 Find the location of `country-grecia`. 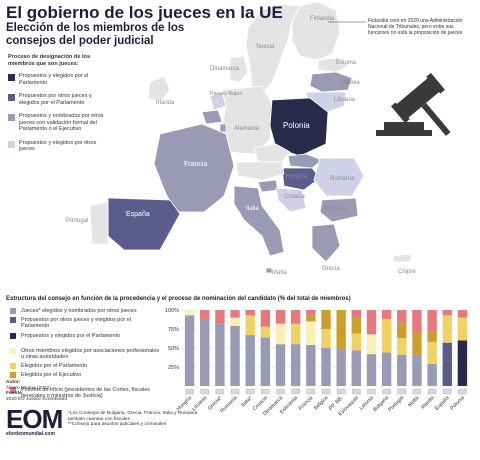

country-grecia is located at coordinates (326, 243).